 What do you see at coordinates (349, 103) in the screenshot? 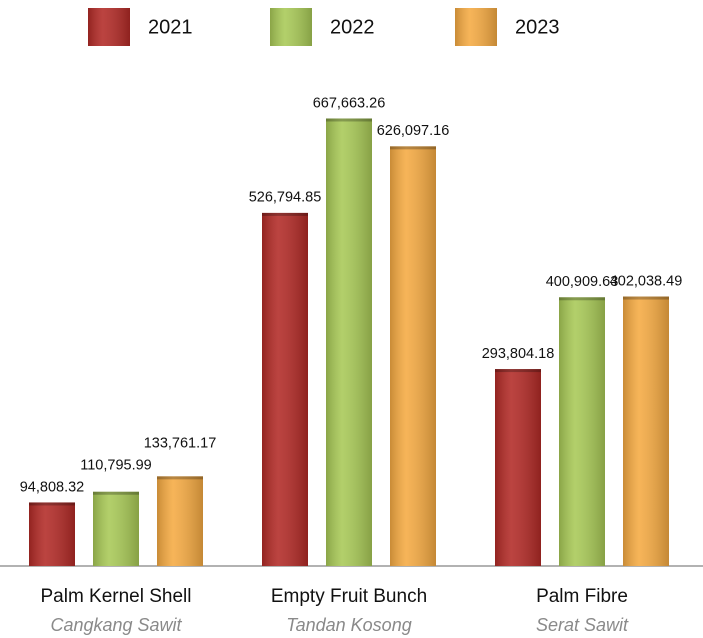
I see `value-label: 667,663.26` at bounding box center [349, 103].